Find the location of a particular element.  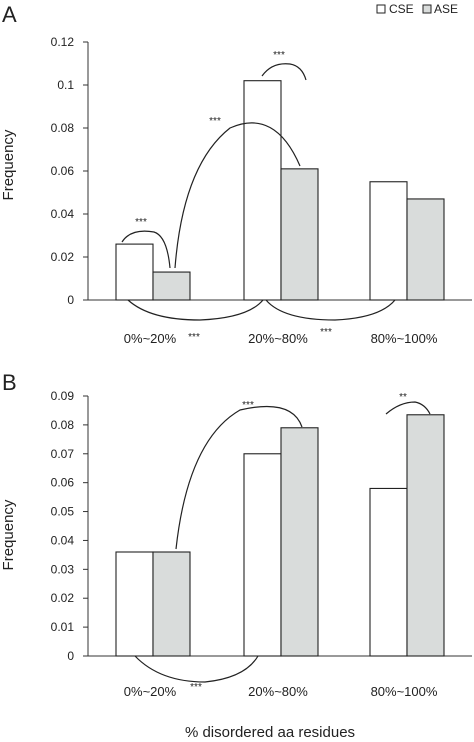

legend: CSE ASE is located at coordinates (417, 9).